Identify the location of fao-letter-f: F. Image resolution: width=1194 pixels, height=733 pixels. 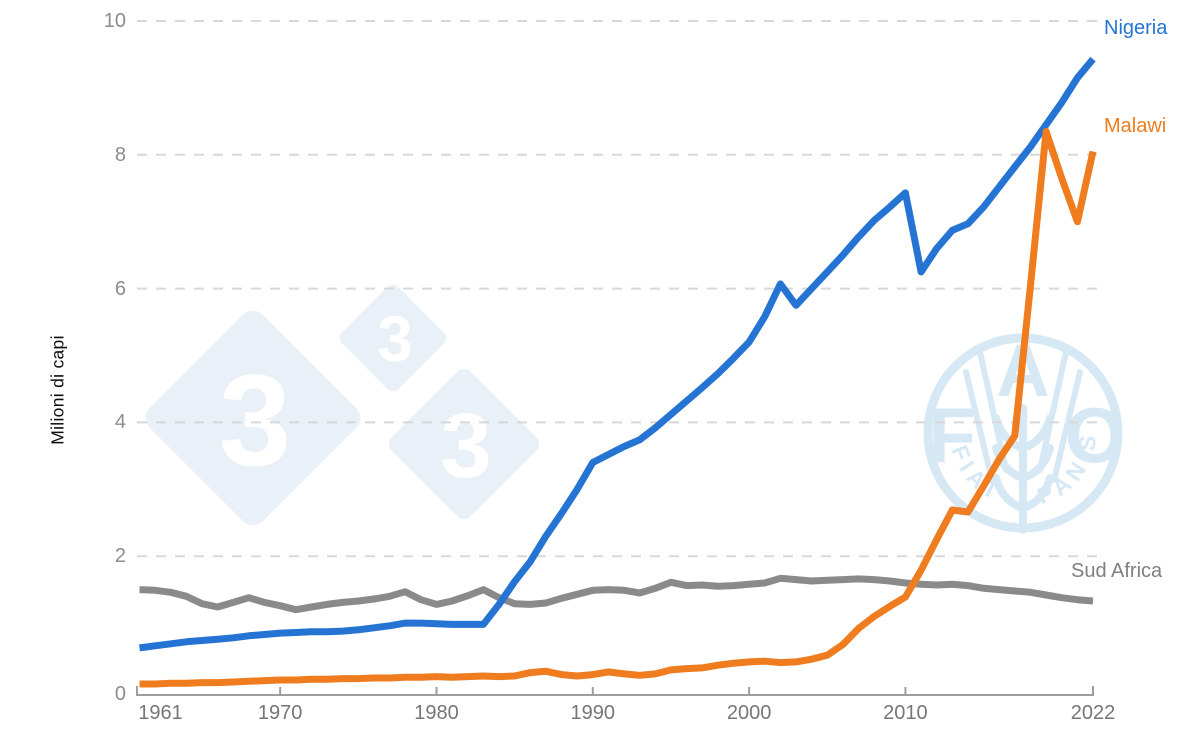
(952, 435).